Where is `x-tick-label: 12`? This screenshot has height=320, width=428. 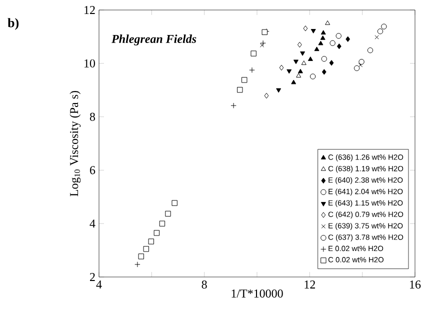
x-tick-label: 12 is located at coordinates (309, 284).